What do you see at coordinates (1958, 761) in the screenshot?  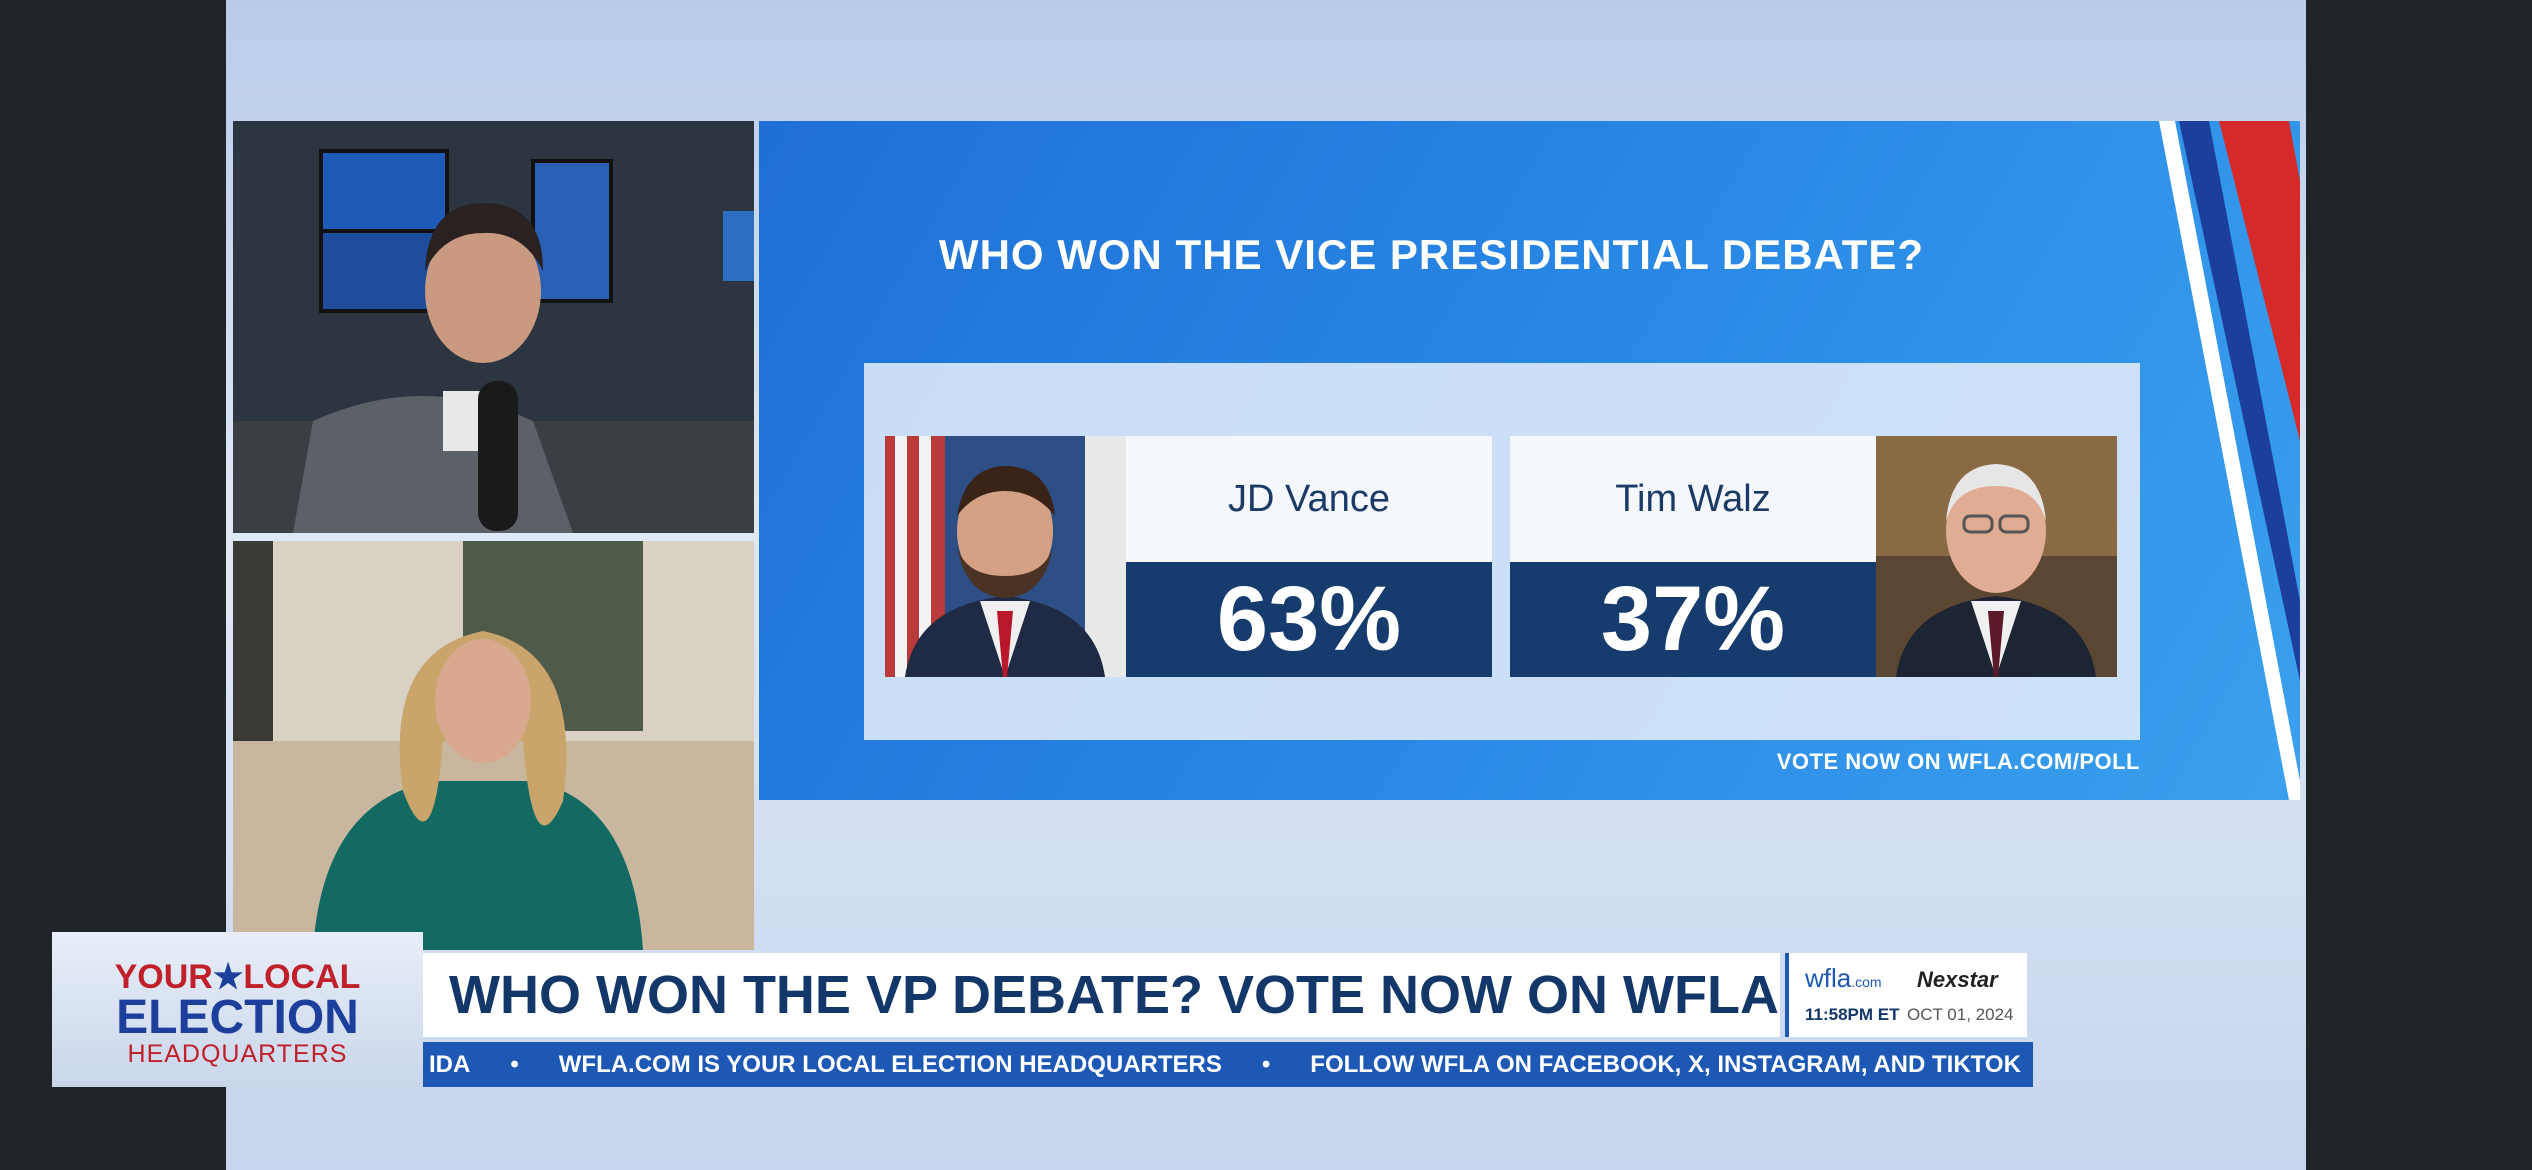 I see `call-to-action: VOTE NOW ON WFLA.COM/POLL` at bounding box center [1958, 761].